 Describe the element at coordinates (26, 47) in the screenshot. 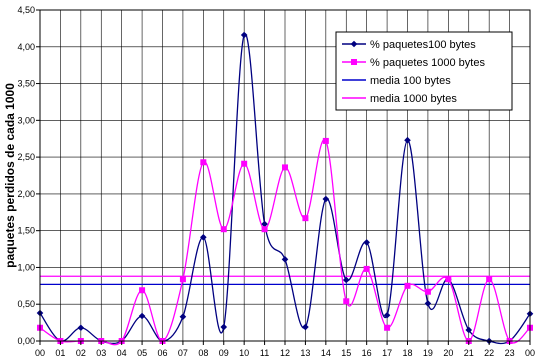

I see `y-tick-label: 4,00` at that location.